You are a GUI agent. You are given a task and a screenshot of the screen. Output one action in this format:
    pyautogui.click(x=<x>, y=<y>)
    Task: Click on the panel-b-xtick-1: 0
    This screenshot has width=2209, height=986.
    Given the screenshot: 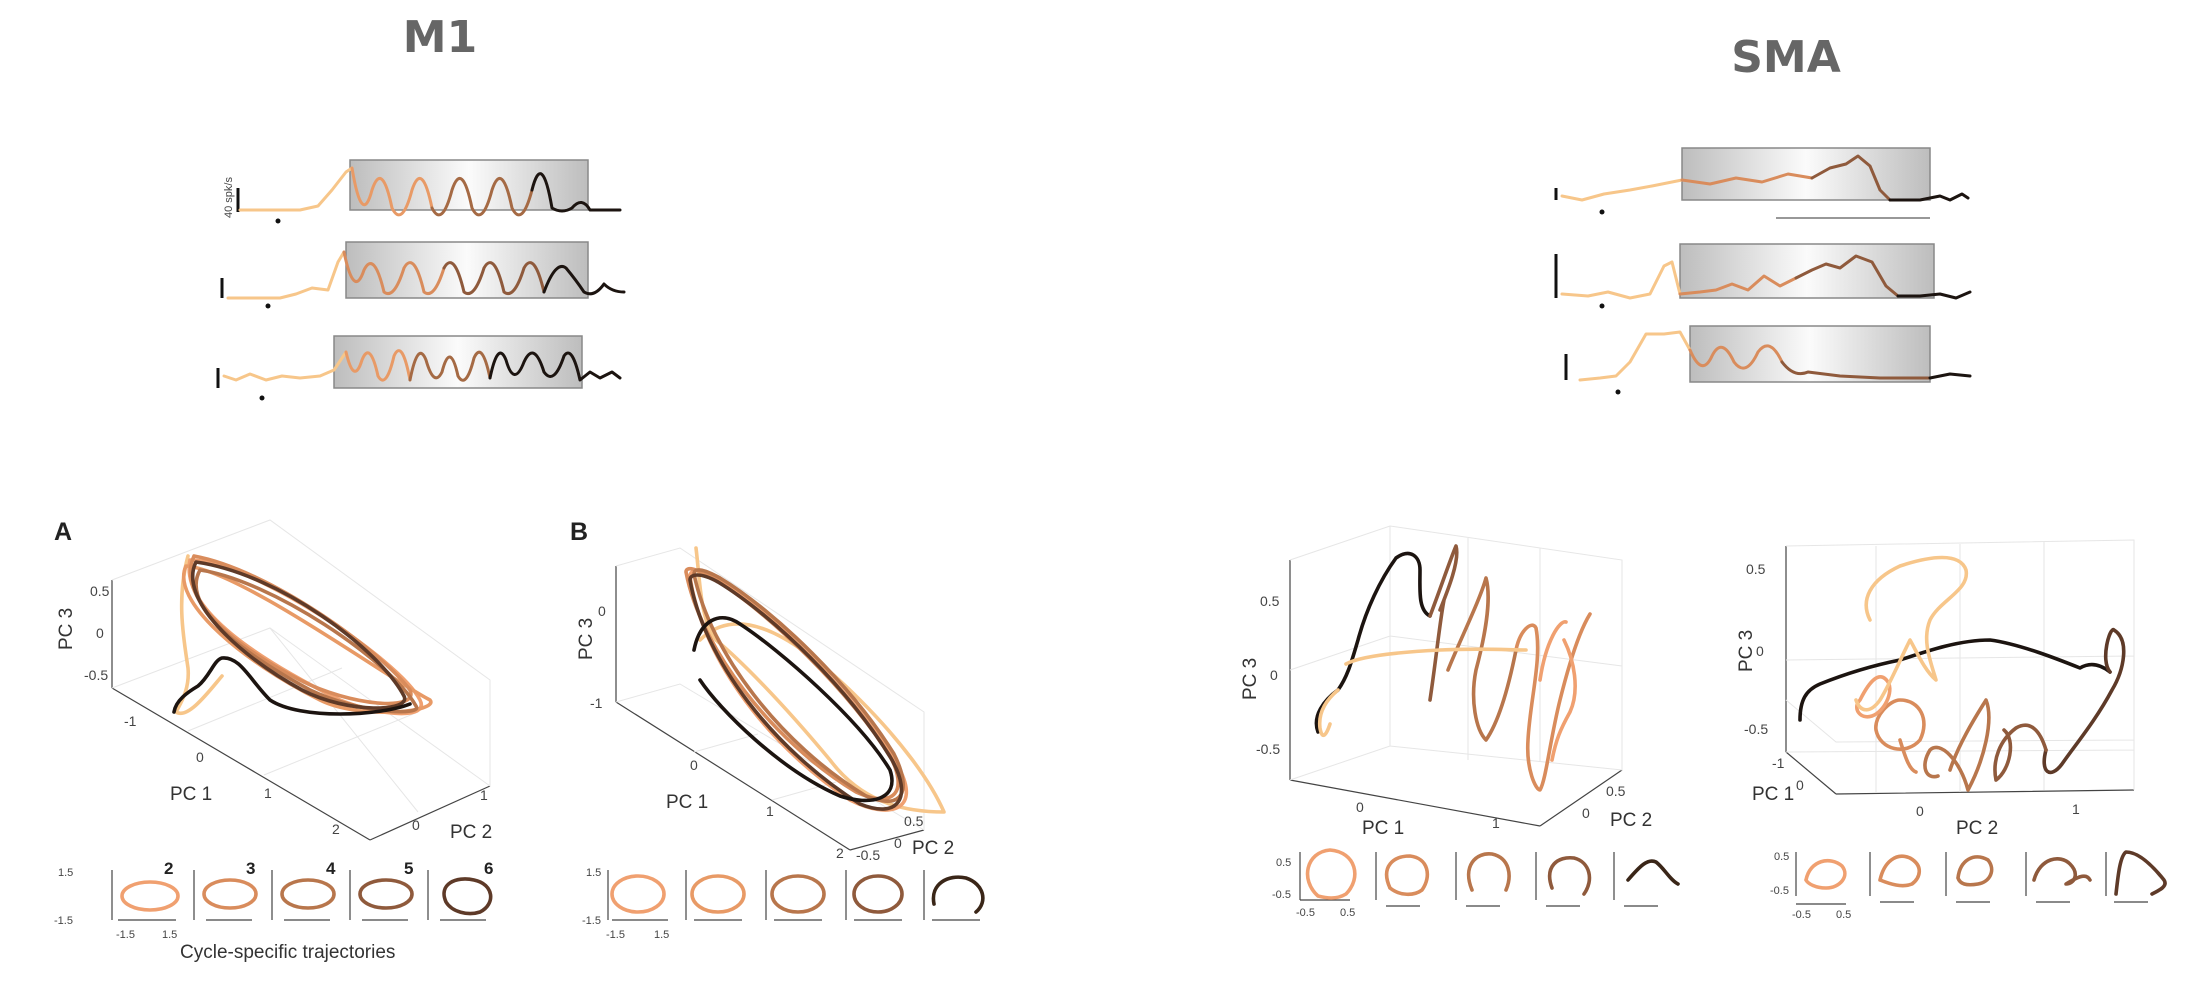 What is the action you would take?
    pyautogui.click(x=694, y=765)
    